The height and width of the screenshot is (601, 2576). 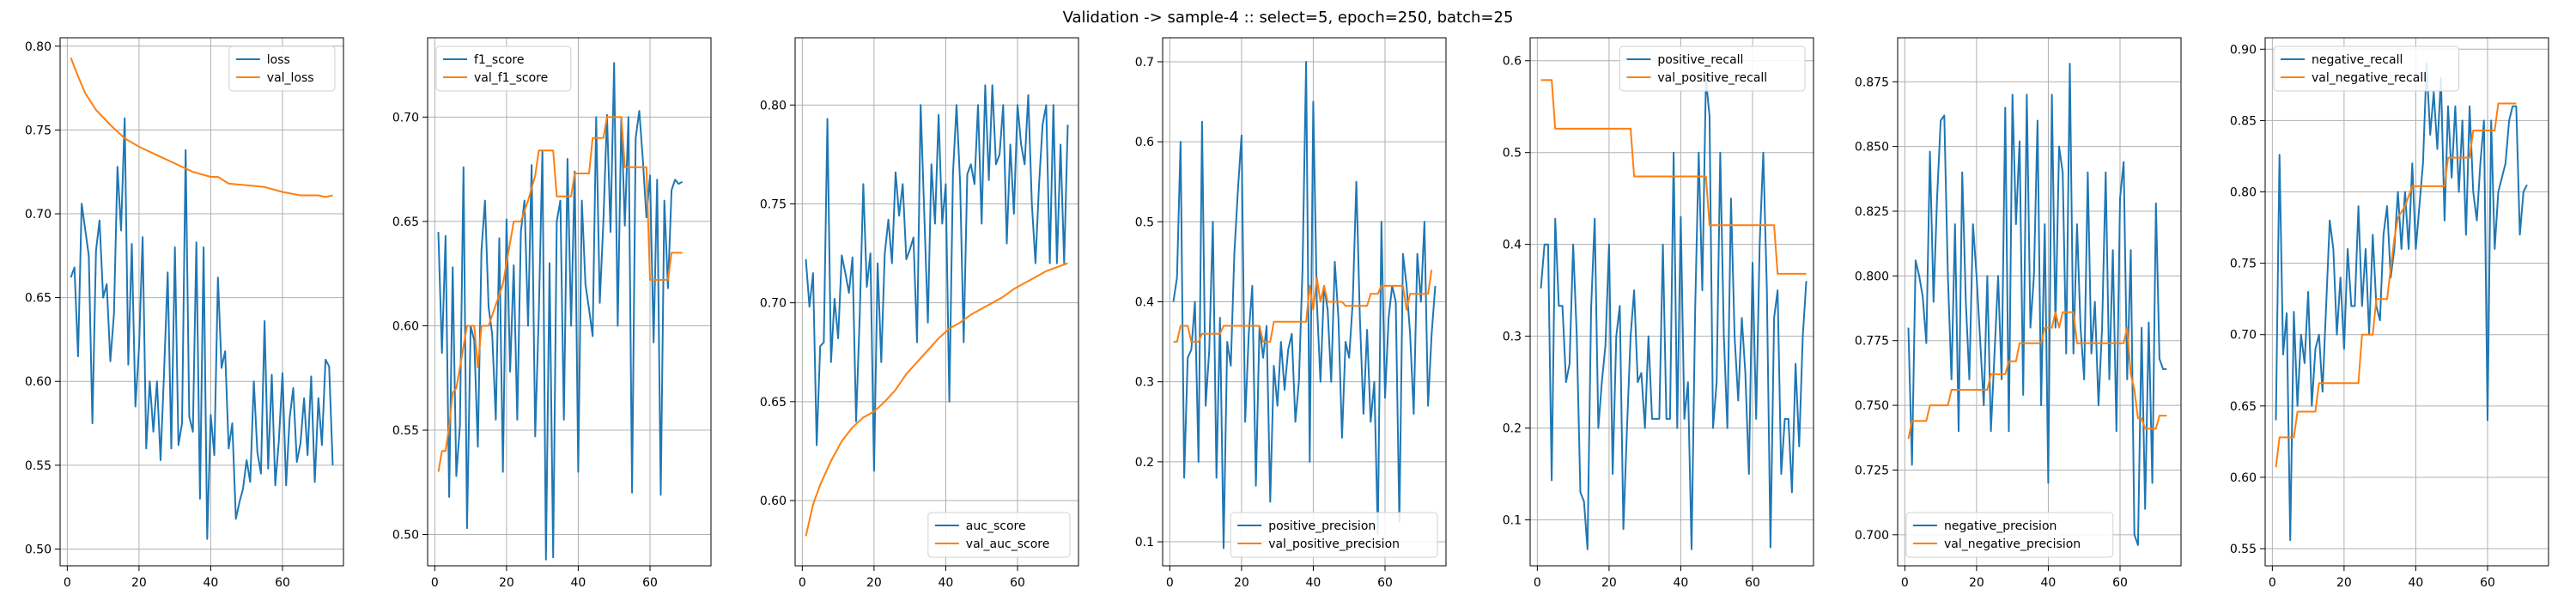 I want to click on legend-label: val_negative_precision, so click(x=2012, y=544).